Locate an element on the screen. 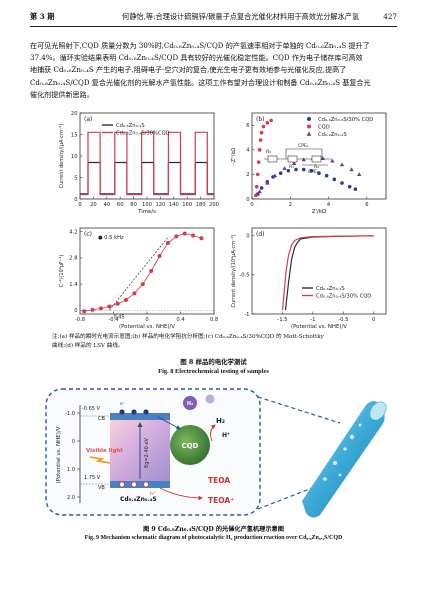 This screenshot has height=601, width=427. r0-label: R₀ is located at coordinates (268, 152).